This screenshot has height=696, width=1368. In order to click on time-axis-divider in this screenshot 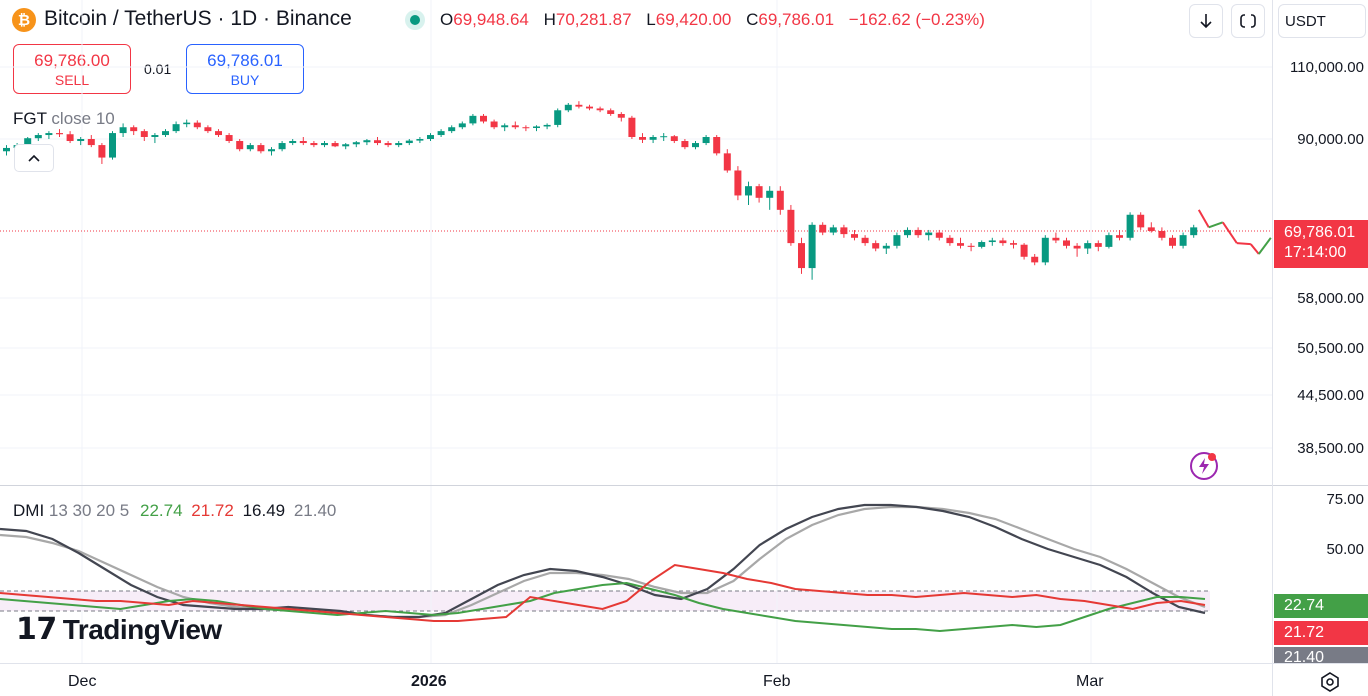, I will do `click(684, 663)`.